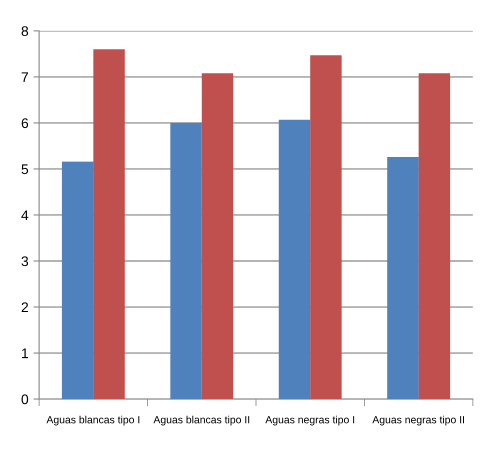 This screenshot has width=483, height=454. Describe the element at coordinates (25, 77) in the screenshot. I see `y-tick-label: 7` at that location.